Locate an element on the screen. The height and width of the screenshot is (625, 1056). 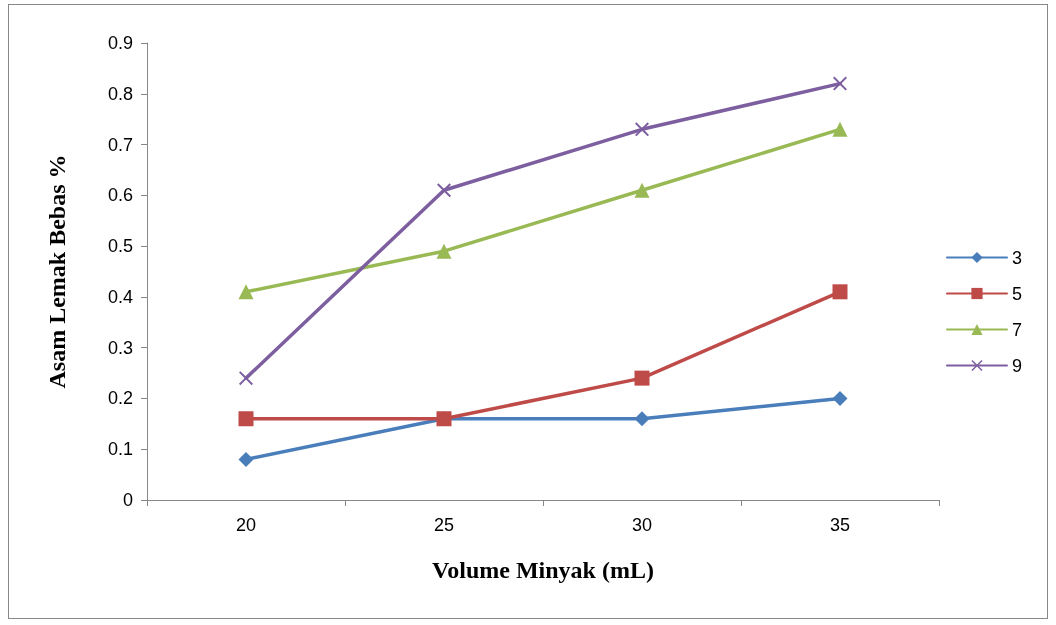
y-tick-label: 0.3 is located at coordinates (120, 347).